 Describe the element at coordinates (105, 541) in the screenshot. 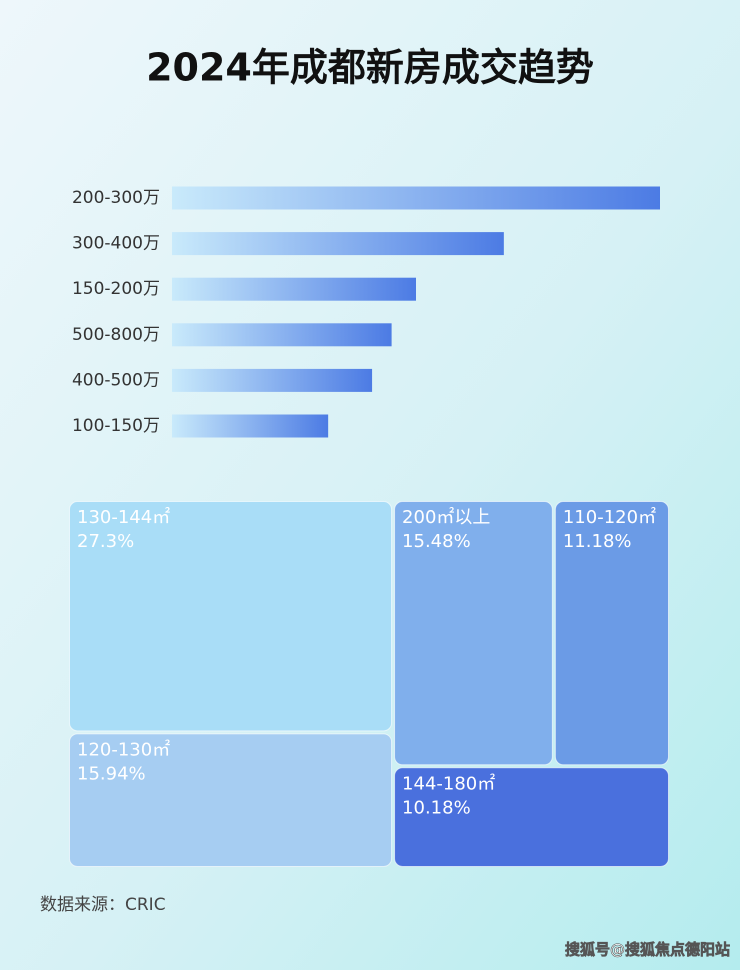

I see `tile-value-label: 27.3%` at that location.